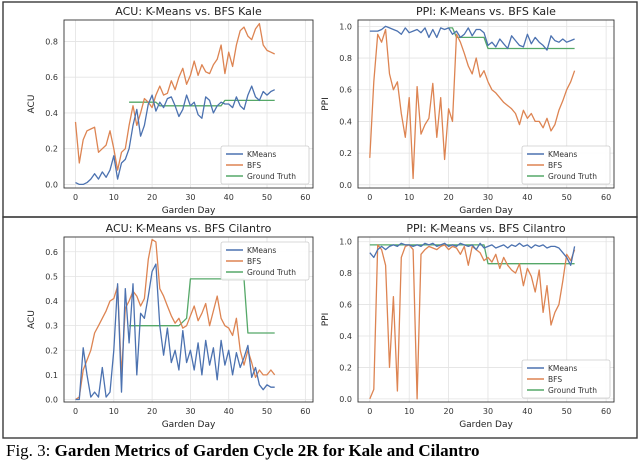 The height and width of the screenshot is (466, 640). Describe the element at coordinates (345, 26) in the screenshot. I see `y-tick-label: 1.0` at that location.